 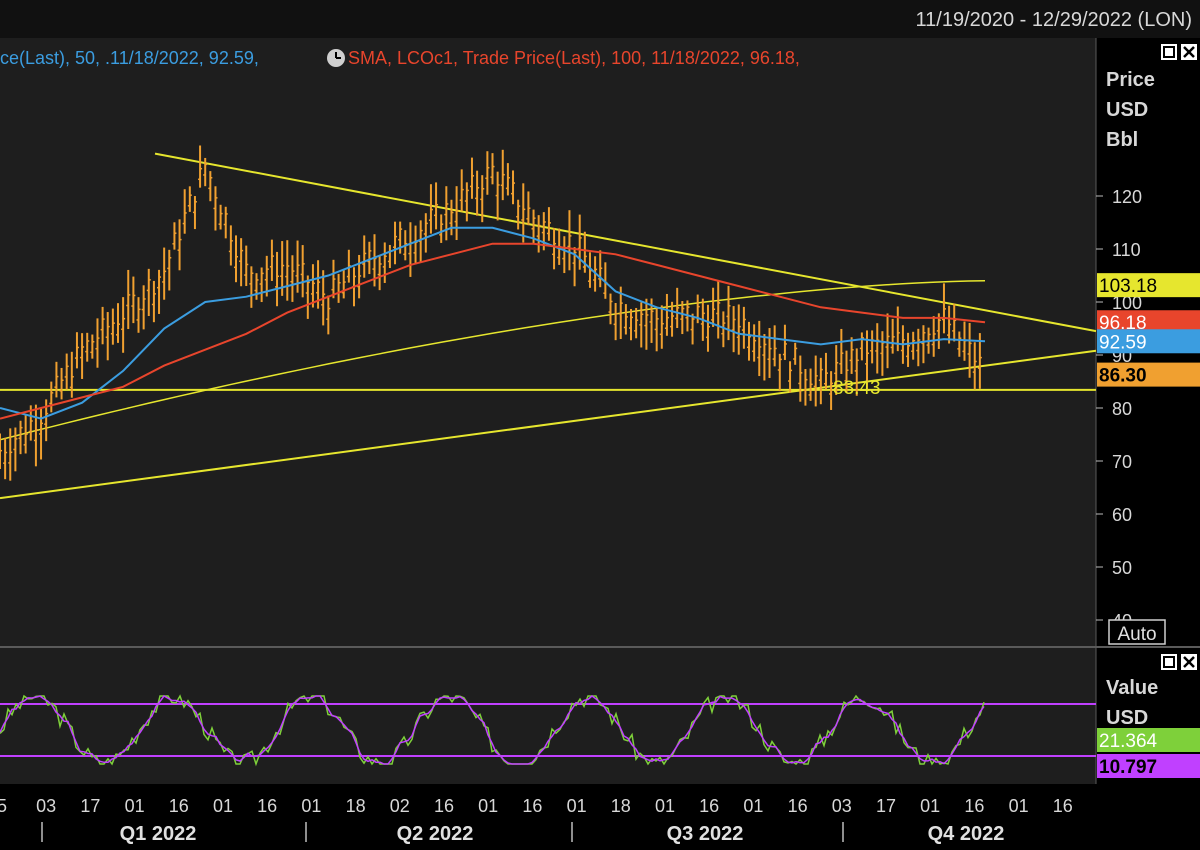 What do you see at coordinates (400, 806) in the screenshot?
I see `x-tick-label: 02` at bounding box center [400, 806].